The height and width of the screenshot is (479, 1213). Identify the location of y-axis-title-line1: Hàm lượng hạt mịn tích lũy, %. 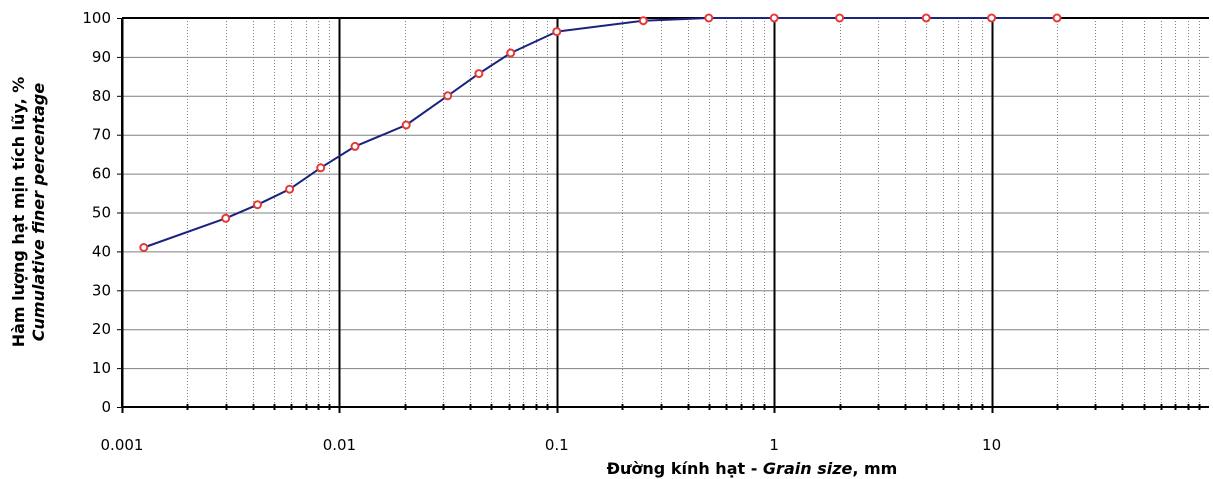
(18, 212).